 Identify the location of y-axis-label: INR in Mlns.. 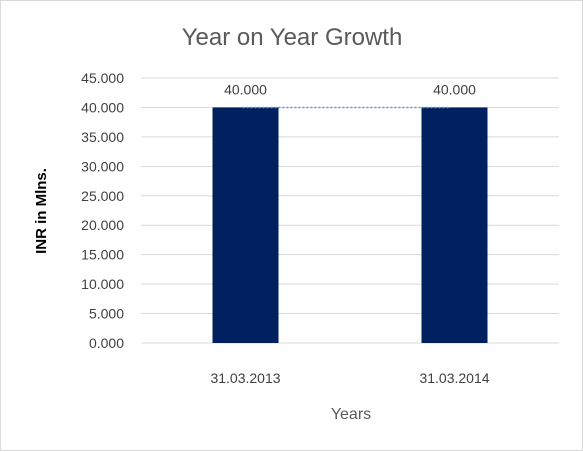
(41, 211).